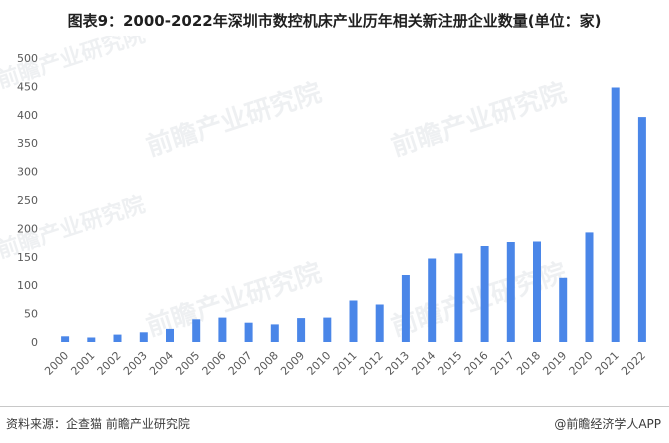 The width and height of the screenshot is (669, 443). I want to click on y-tick-label: 200, so click(27, 228).